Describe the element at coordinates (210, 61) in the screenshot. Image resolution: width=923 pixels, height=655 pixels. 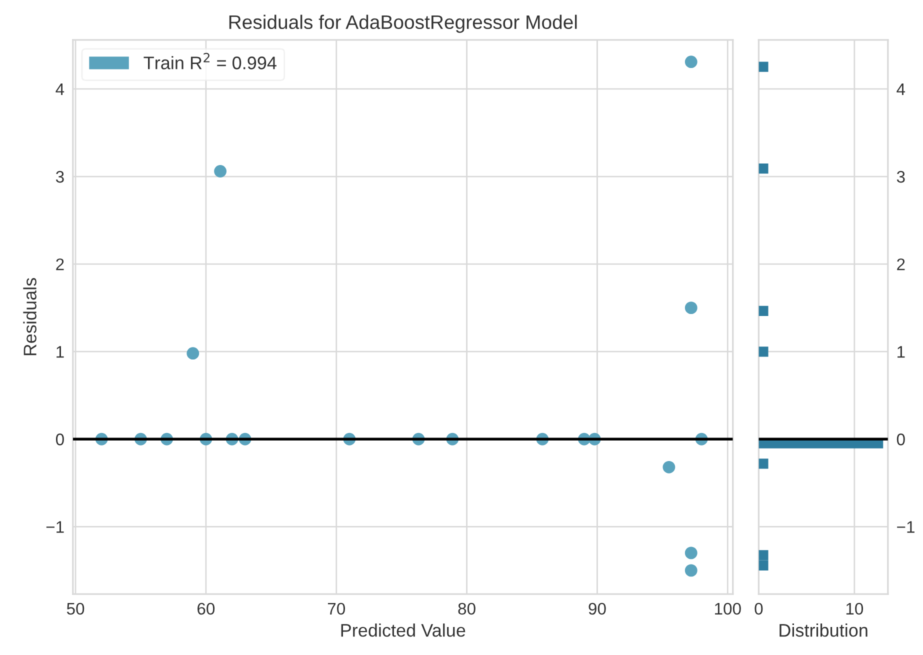
I see `legend-label: Train R$^{2}$ = 0.994` at that location.